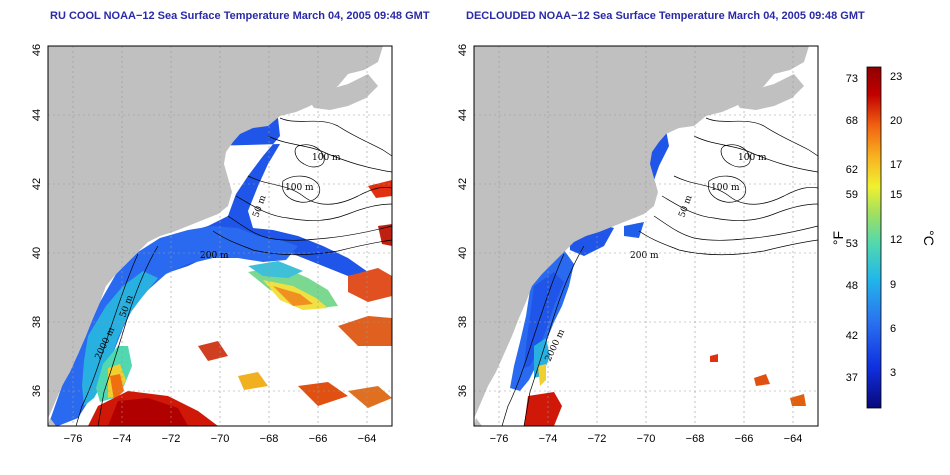 This screenshot has width=950, height=475. Describe the element at coordinates (896, 225) in the screenshot. I see `colorbar-celsius-ticks: 23 20 17 15 12 9 6 3` at that location.